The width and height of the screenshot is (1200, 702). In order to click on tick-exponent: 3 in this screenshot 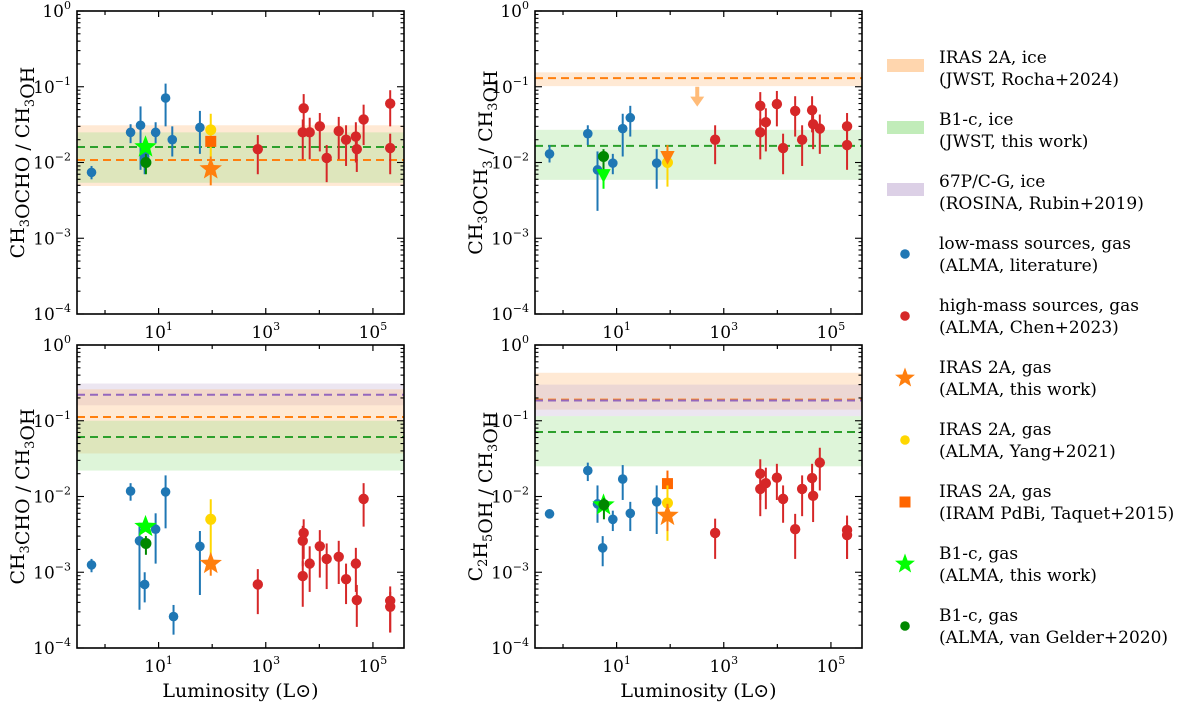, I will do `click(734, 660)`.